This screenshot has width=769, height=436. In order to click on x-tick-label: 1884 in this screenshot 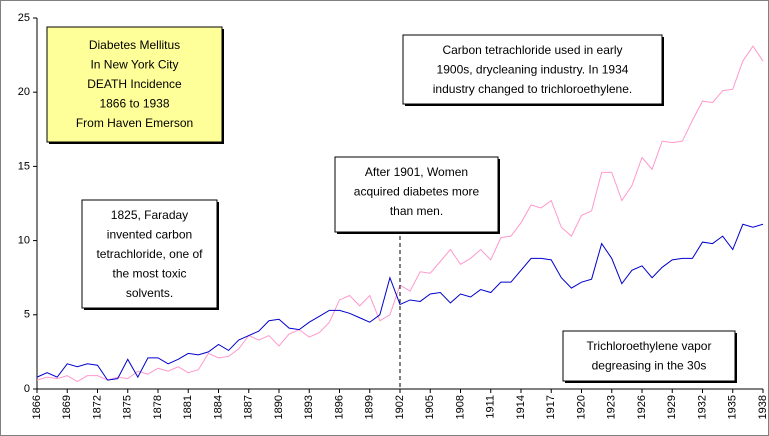, I will do `click(218, 407)`.